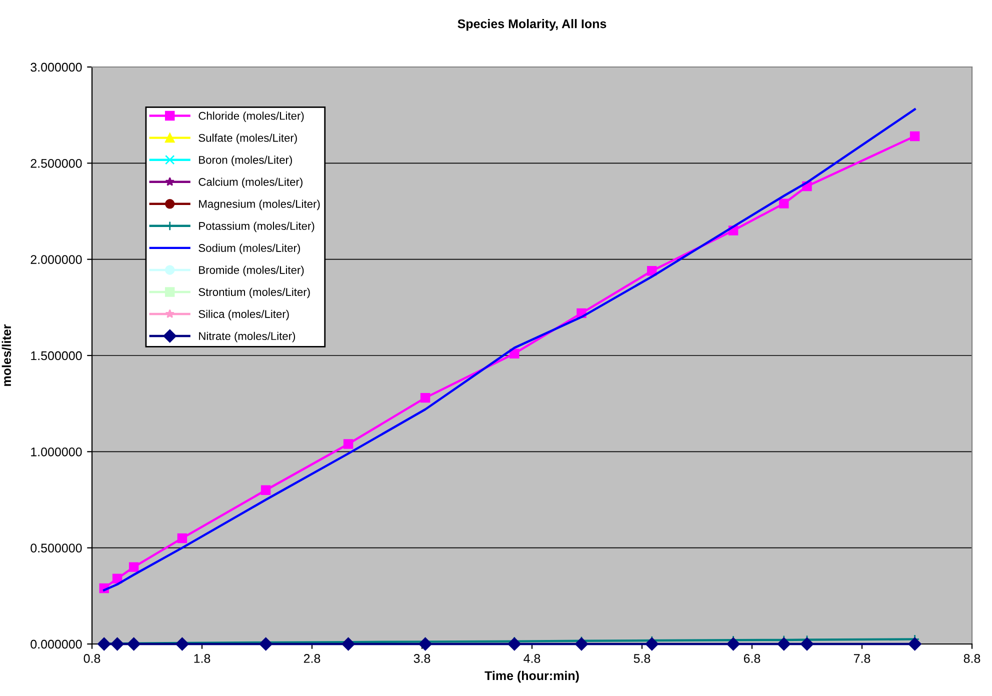 This screenshot has height=696, width=992. I want to click on chart-title: Species Molarity, All Ions, so click(532, 25).